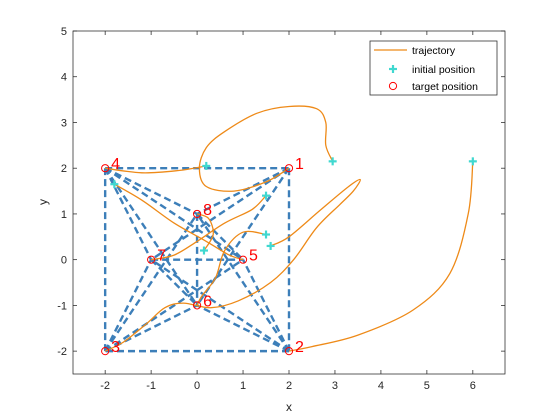 The image size is (560, 420). Describe the element at coordinates (43, 202) in the screenshot. I see `y-axis-label: y` at that location.